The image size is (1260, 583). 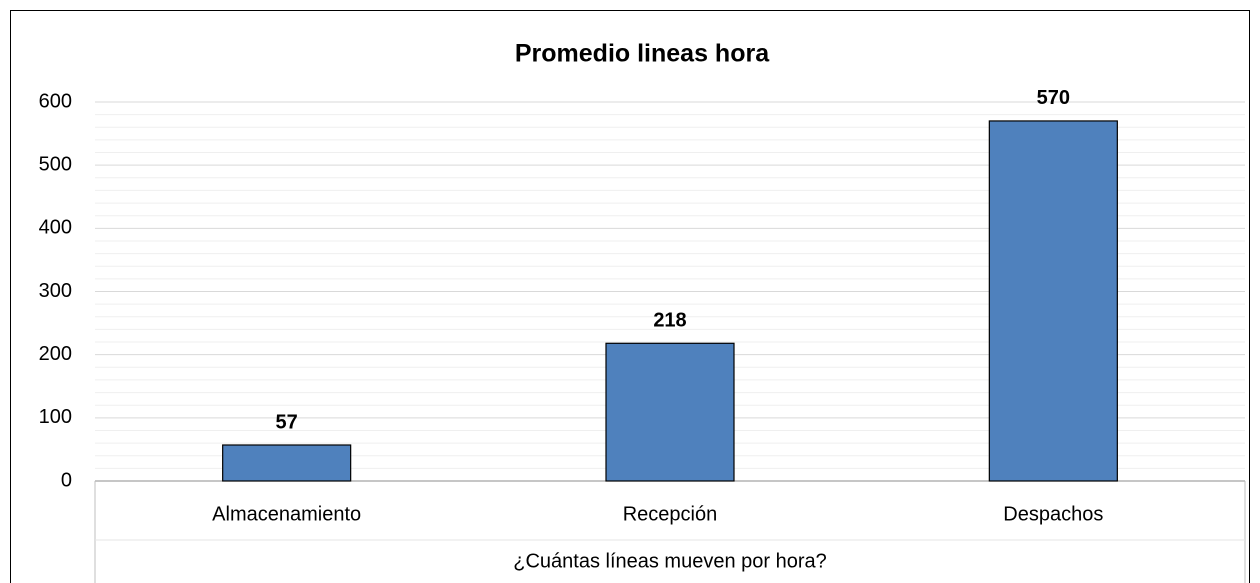 I want to click on y-tick-label: 0, so click(x=66, y=480).